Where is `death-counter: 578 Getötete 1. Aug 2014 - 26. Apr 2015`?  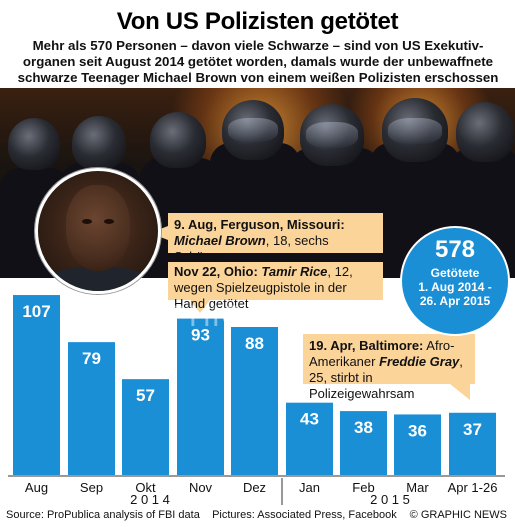
death-counter: 578 Getötete 1. Aug 2014 - 26. Apr 2015 is located at coordinates (455, 281).